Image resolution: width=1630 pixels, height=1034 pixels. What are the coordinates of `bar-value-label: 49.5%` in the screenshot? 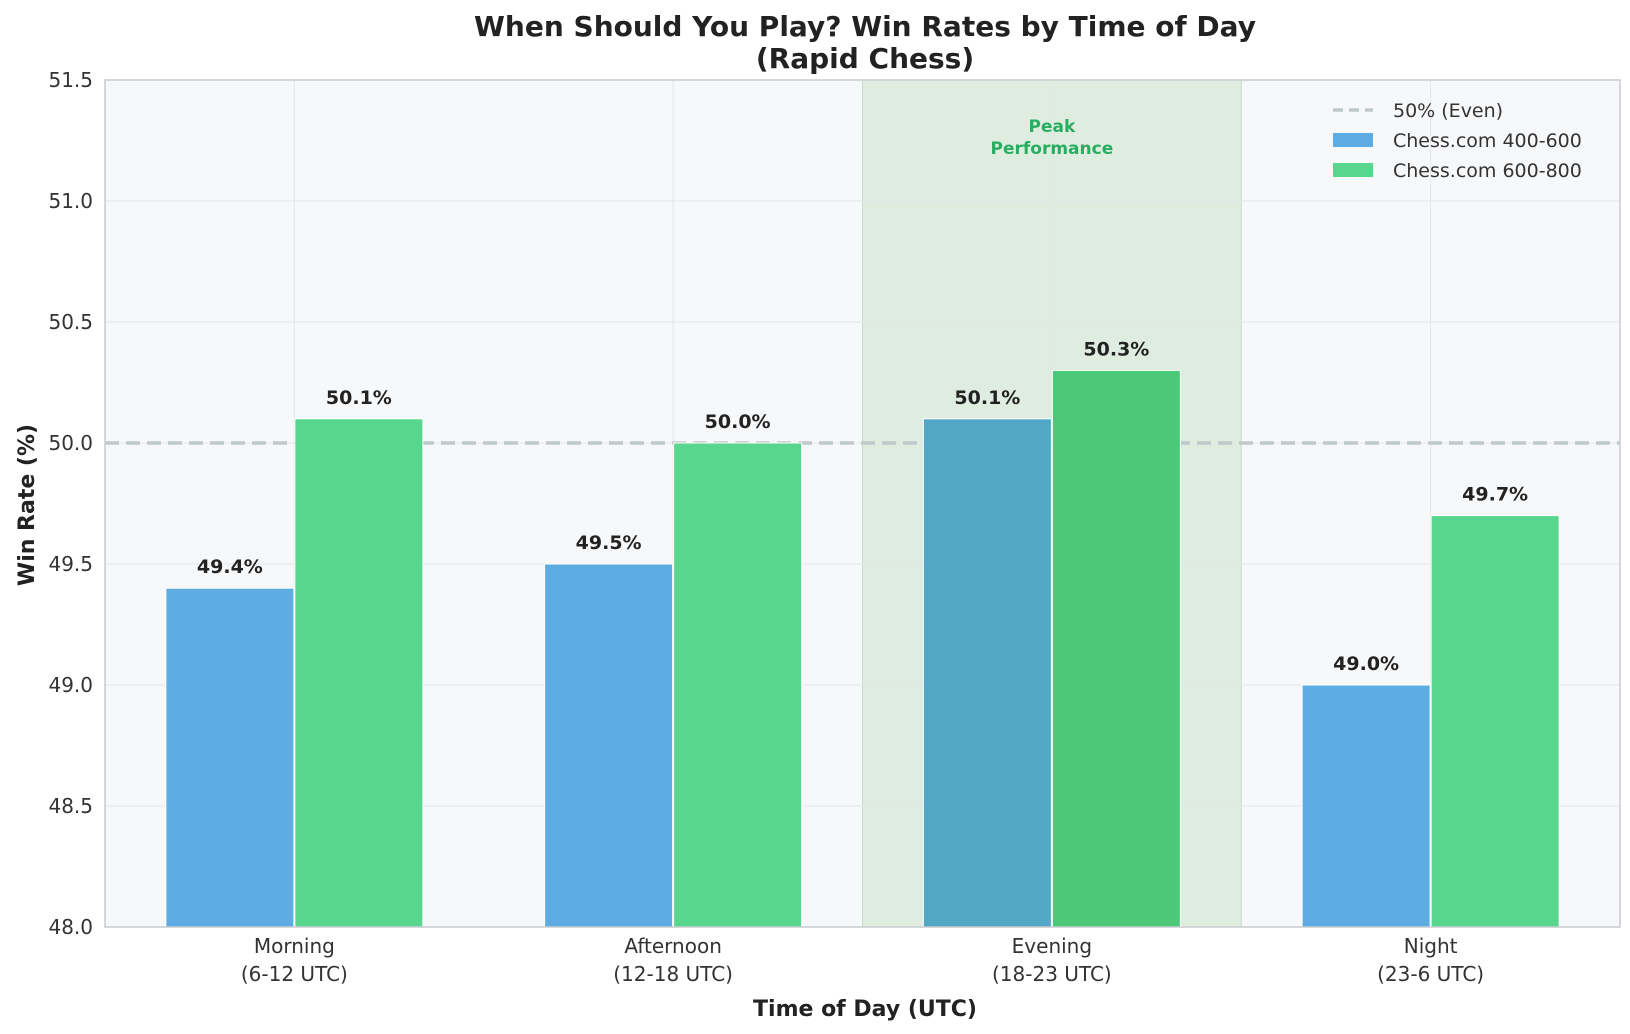 It's located at (609, 543).